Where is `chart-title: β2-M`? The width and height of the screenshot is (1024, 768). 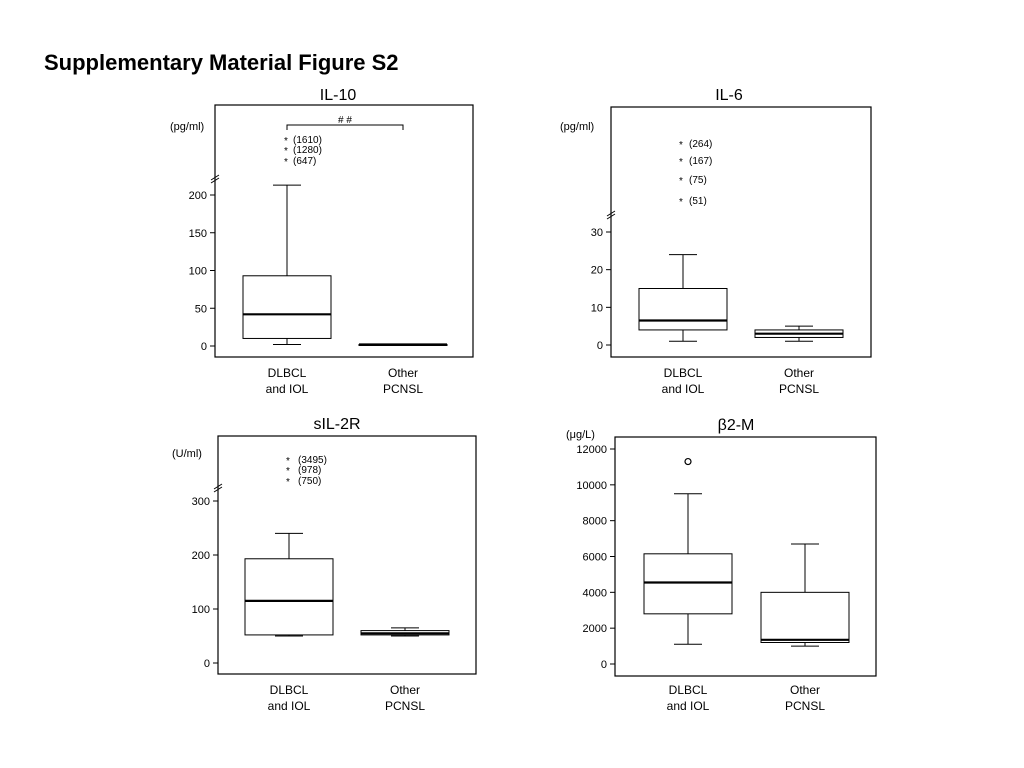 chart-title: β2-M is located at coordinates (736, 425).